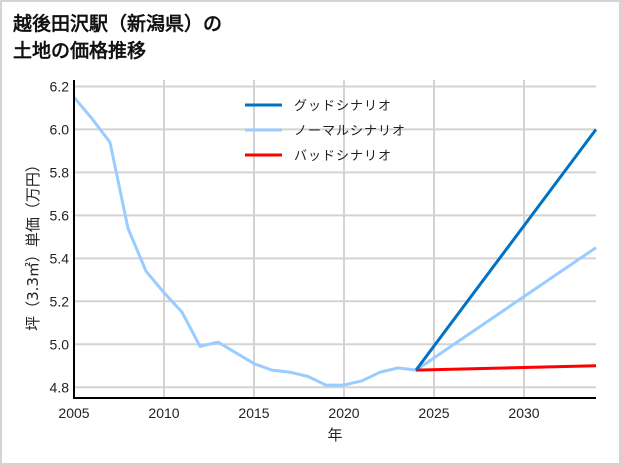  What do you see at coordinates (343, 413) in the screenshot?
I see `x-tick-label: 2020` at bounding box center [343, 413].